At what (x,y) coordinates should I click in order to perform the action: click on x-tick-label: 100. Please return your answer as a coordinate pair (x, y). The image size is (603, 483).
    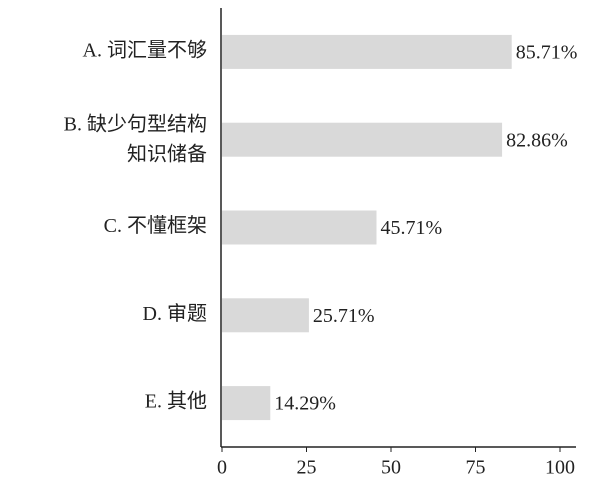
    Looking at the image, I should click on (560, 468).